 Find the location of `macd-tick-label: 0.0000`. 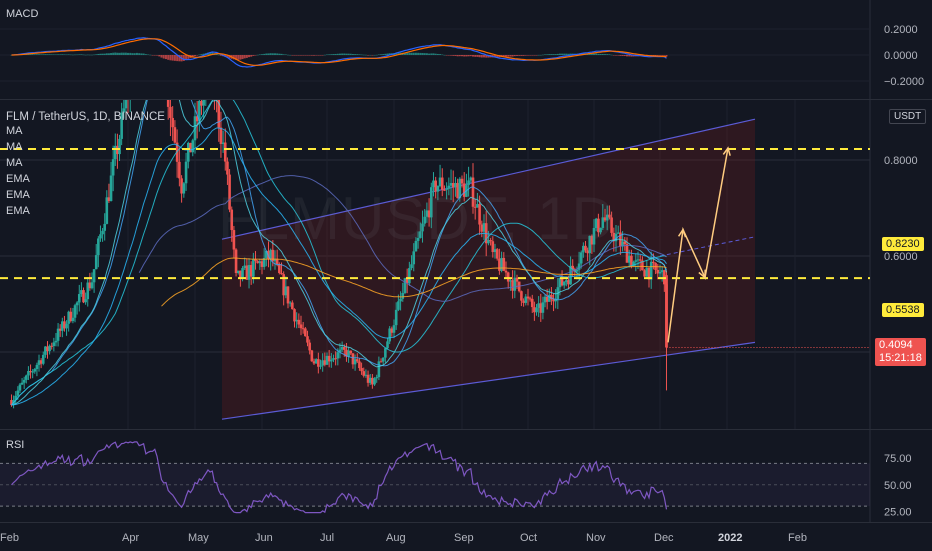

macd-tick-label: 0.0000 is located at coordinates (901, 56).